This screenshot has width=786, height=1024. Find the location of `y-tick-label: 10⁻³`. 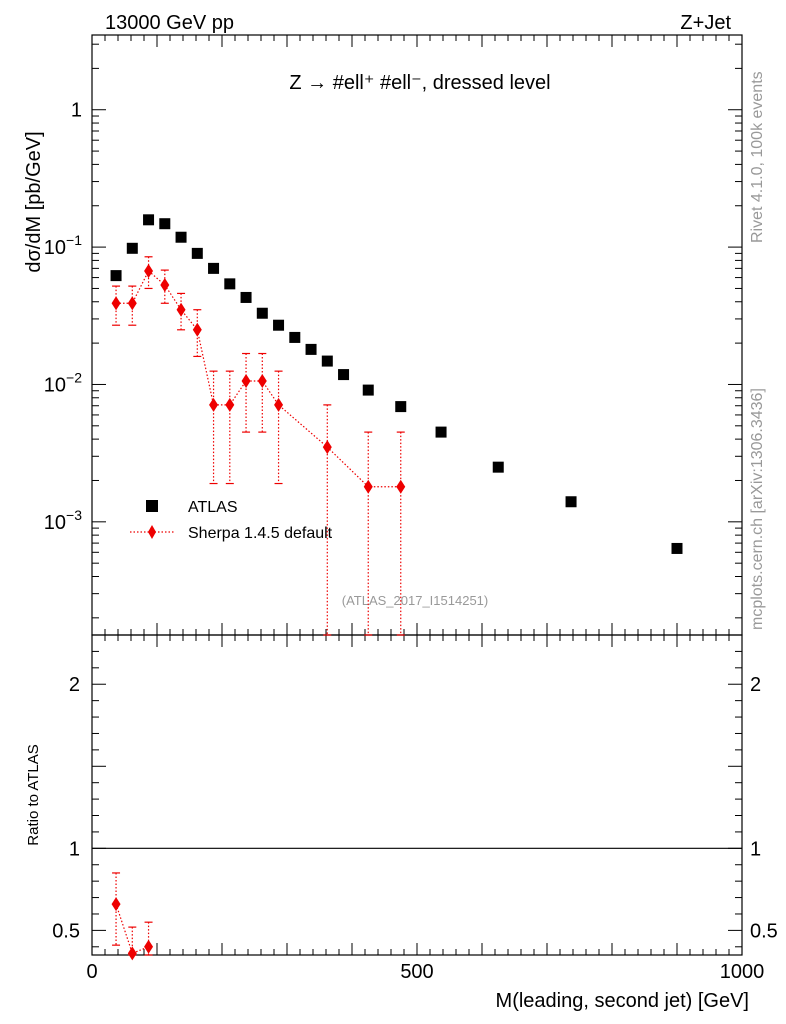

y-tick-label: 10⁻³ is located at coordinates (63, 520).